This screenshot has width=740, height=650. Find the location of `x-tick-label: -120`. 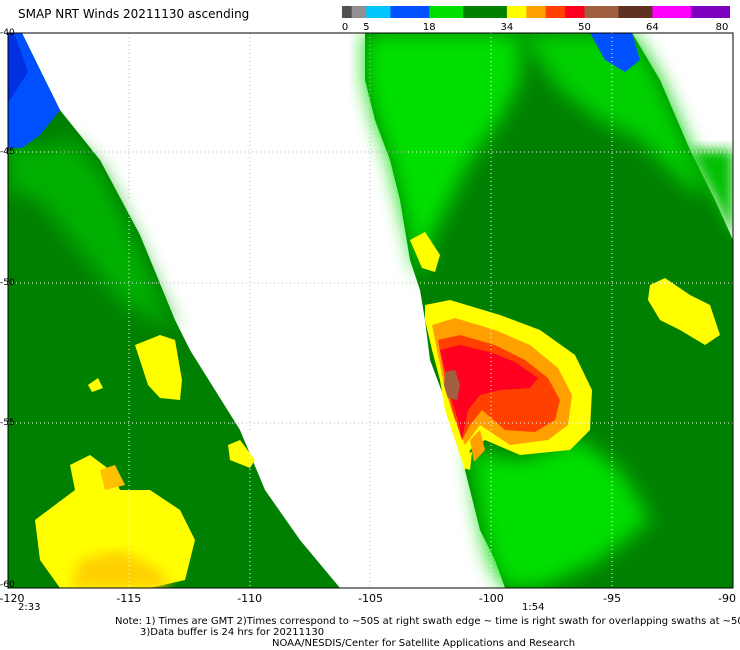

x-tick-label: -120 is located at coordinates (12, 598).